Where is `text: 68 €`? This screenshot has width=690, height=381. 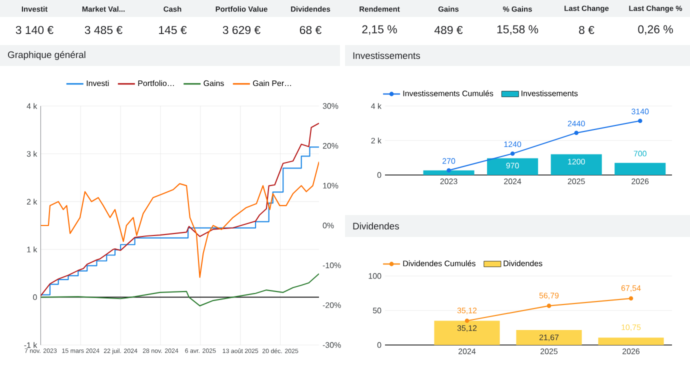 text: 68 € is located at coordinates (311, 30).